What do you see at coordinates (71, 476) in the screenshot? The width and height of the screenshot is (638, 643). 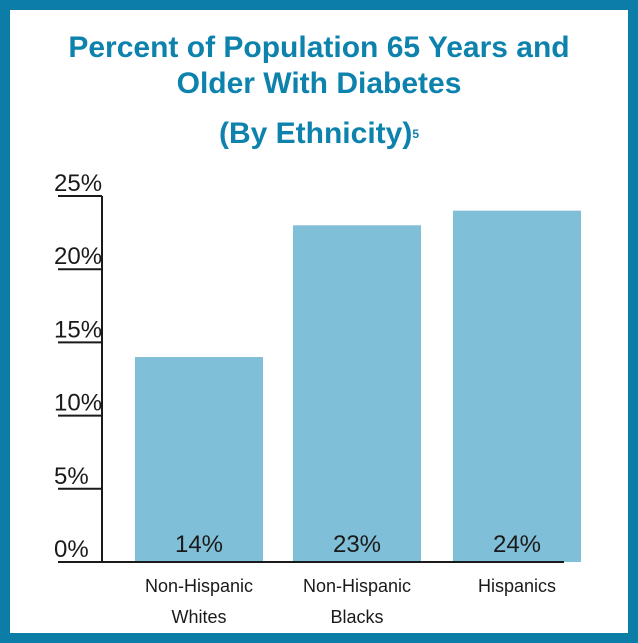 I see `y-tick-label-5: 5%` at bounding box center [71, 476].